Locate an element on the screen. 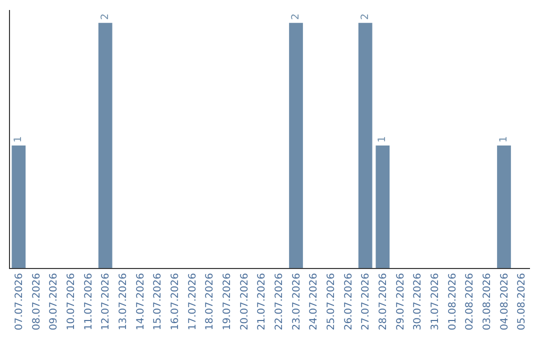 The image size is (540, 340). x-tick-label: 29.07.2026 is located at coordinates (400, 301).